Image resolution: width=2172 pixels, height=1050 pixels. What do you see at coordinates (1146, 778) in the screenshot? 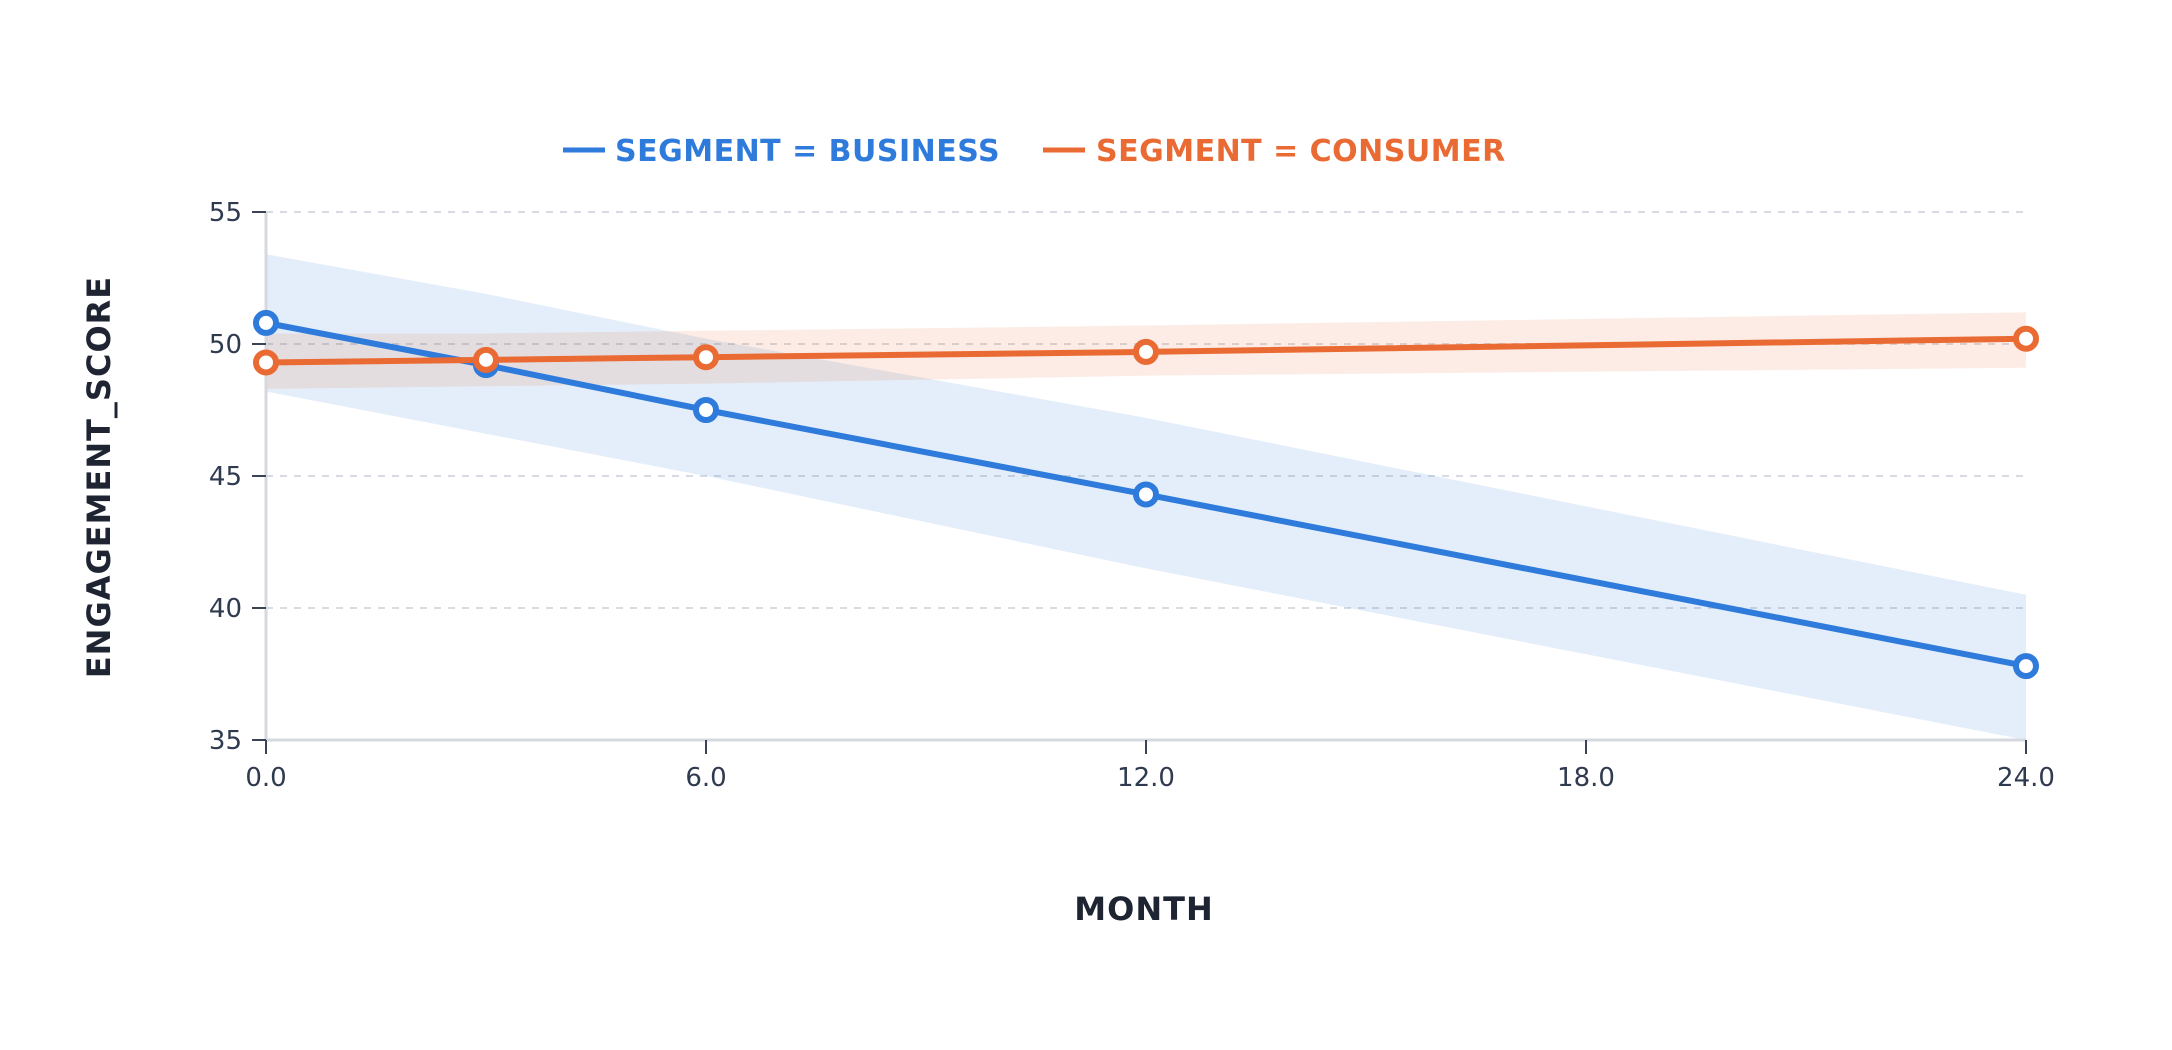
I see `x-tick-label: 12.0` at bounding box center [1146, 778].